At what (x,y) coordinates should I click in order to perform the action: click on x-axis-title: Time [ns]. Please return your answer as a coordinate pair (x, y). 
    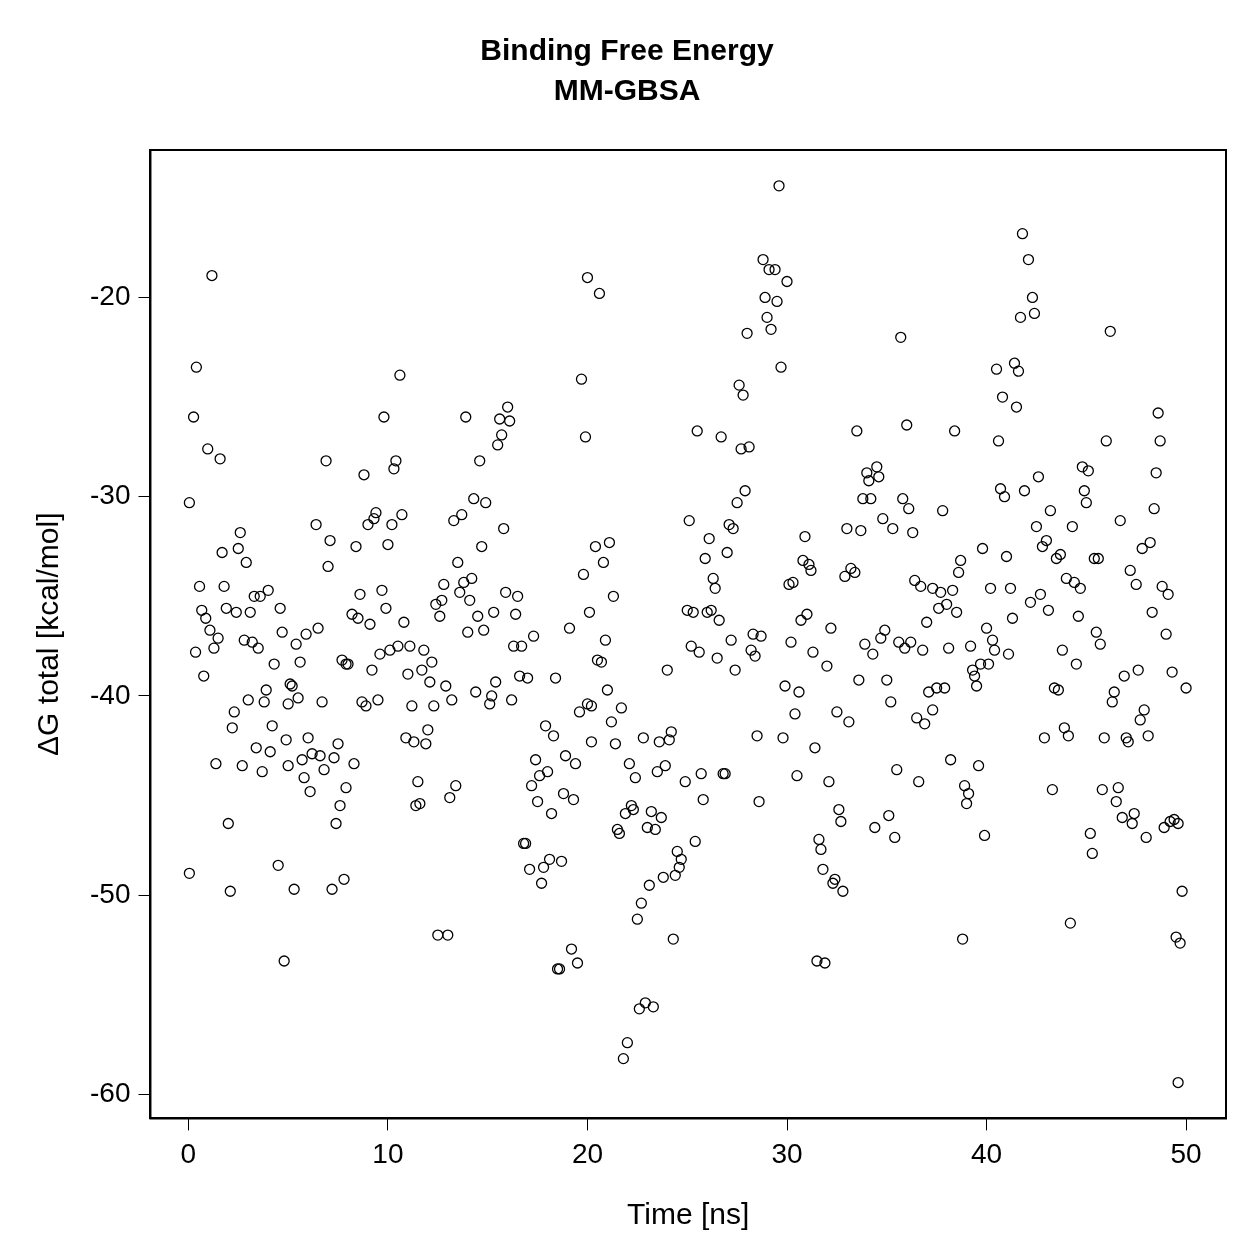
    Looking at the image, I should click on (688, 1214).